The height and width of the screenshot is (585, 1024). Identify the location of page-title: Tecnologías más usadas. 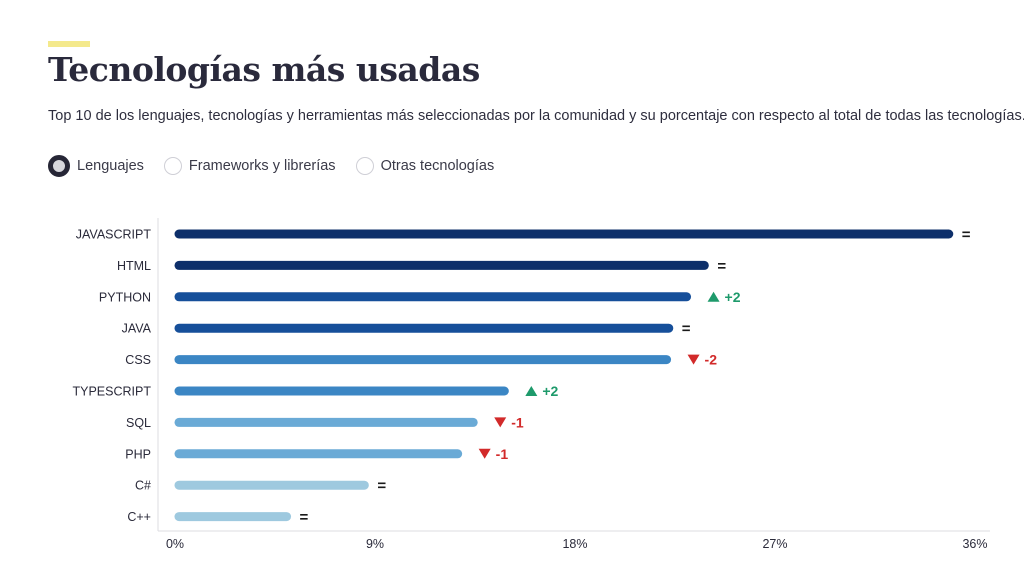
(264, 69).